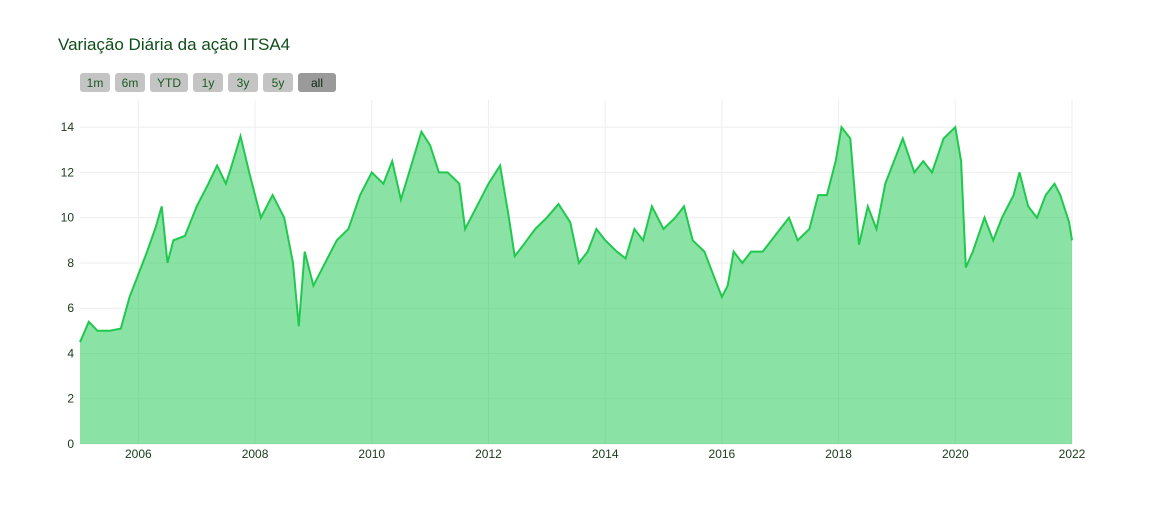  I want to click on range-button: 3y, so click(243, 82).